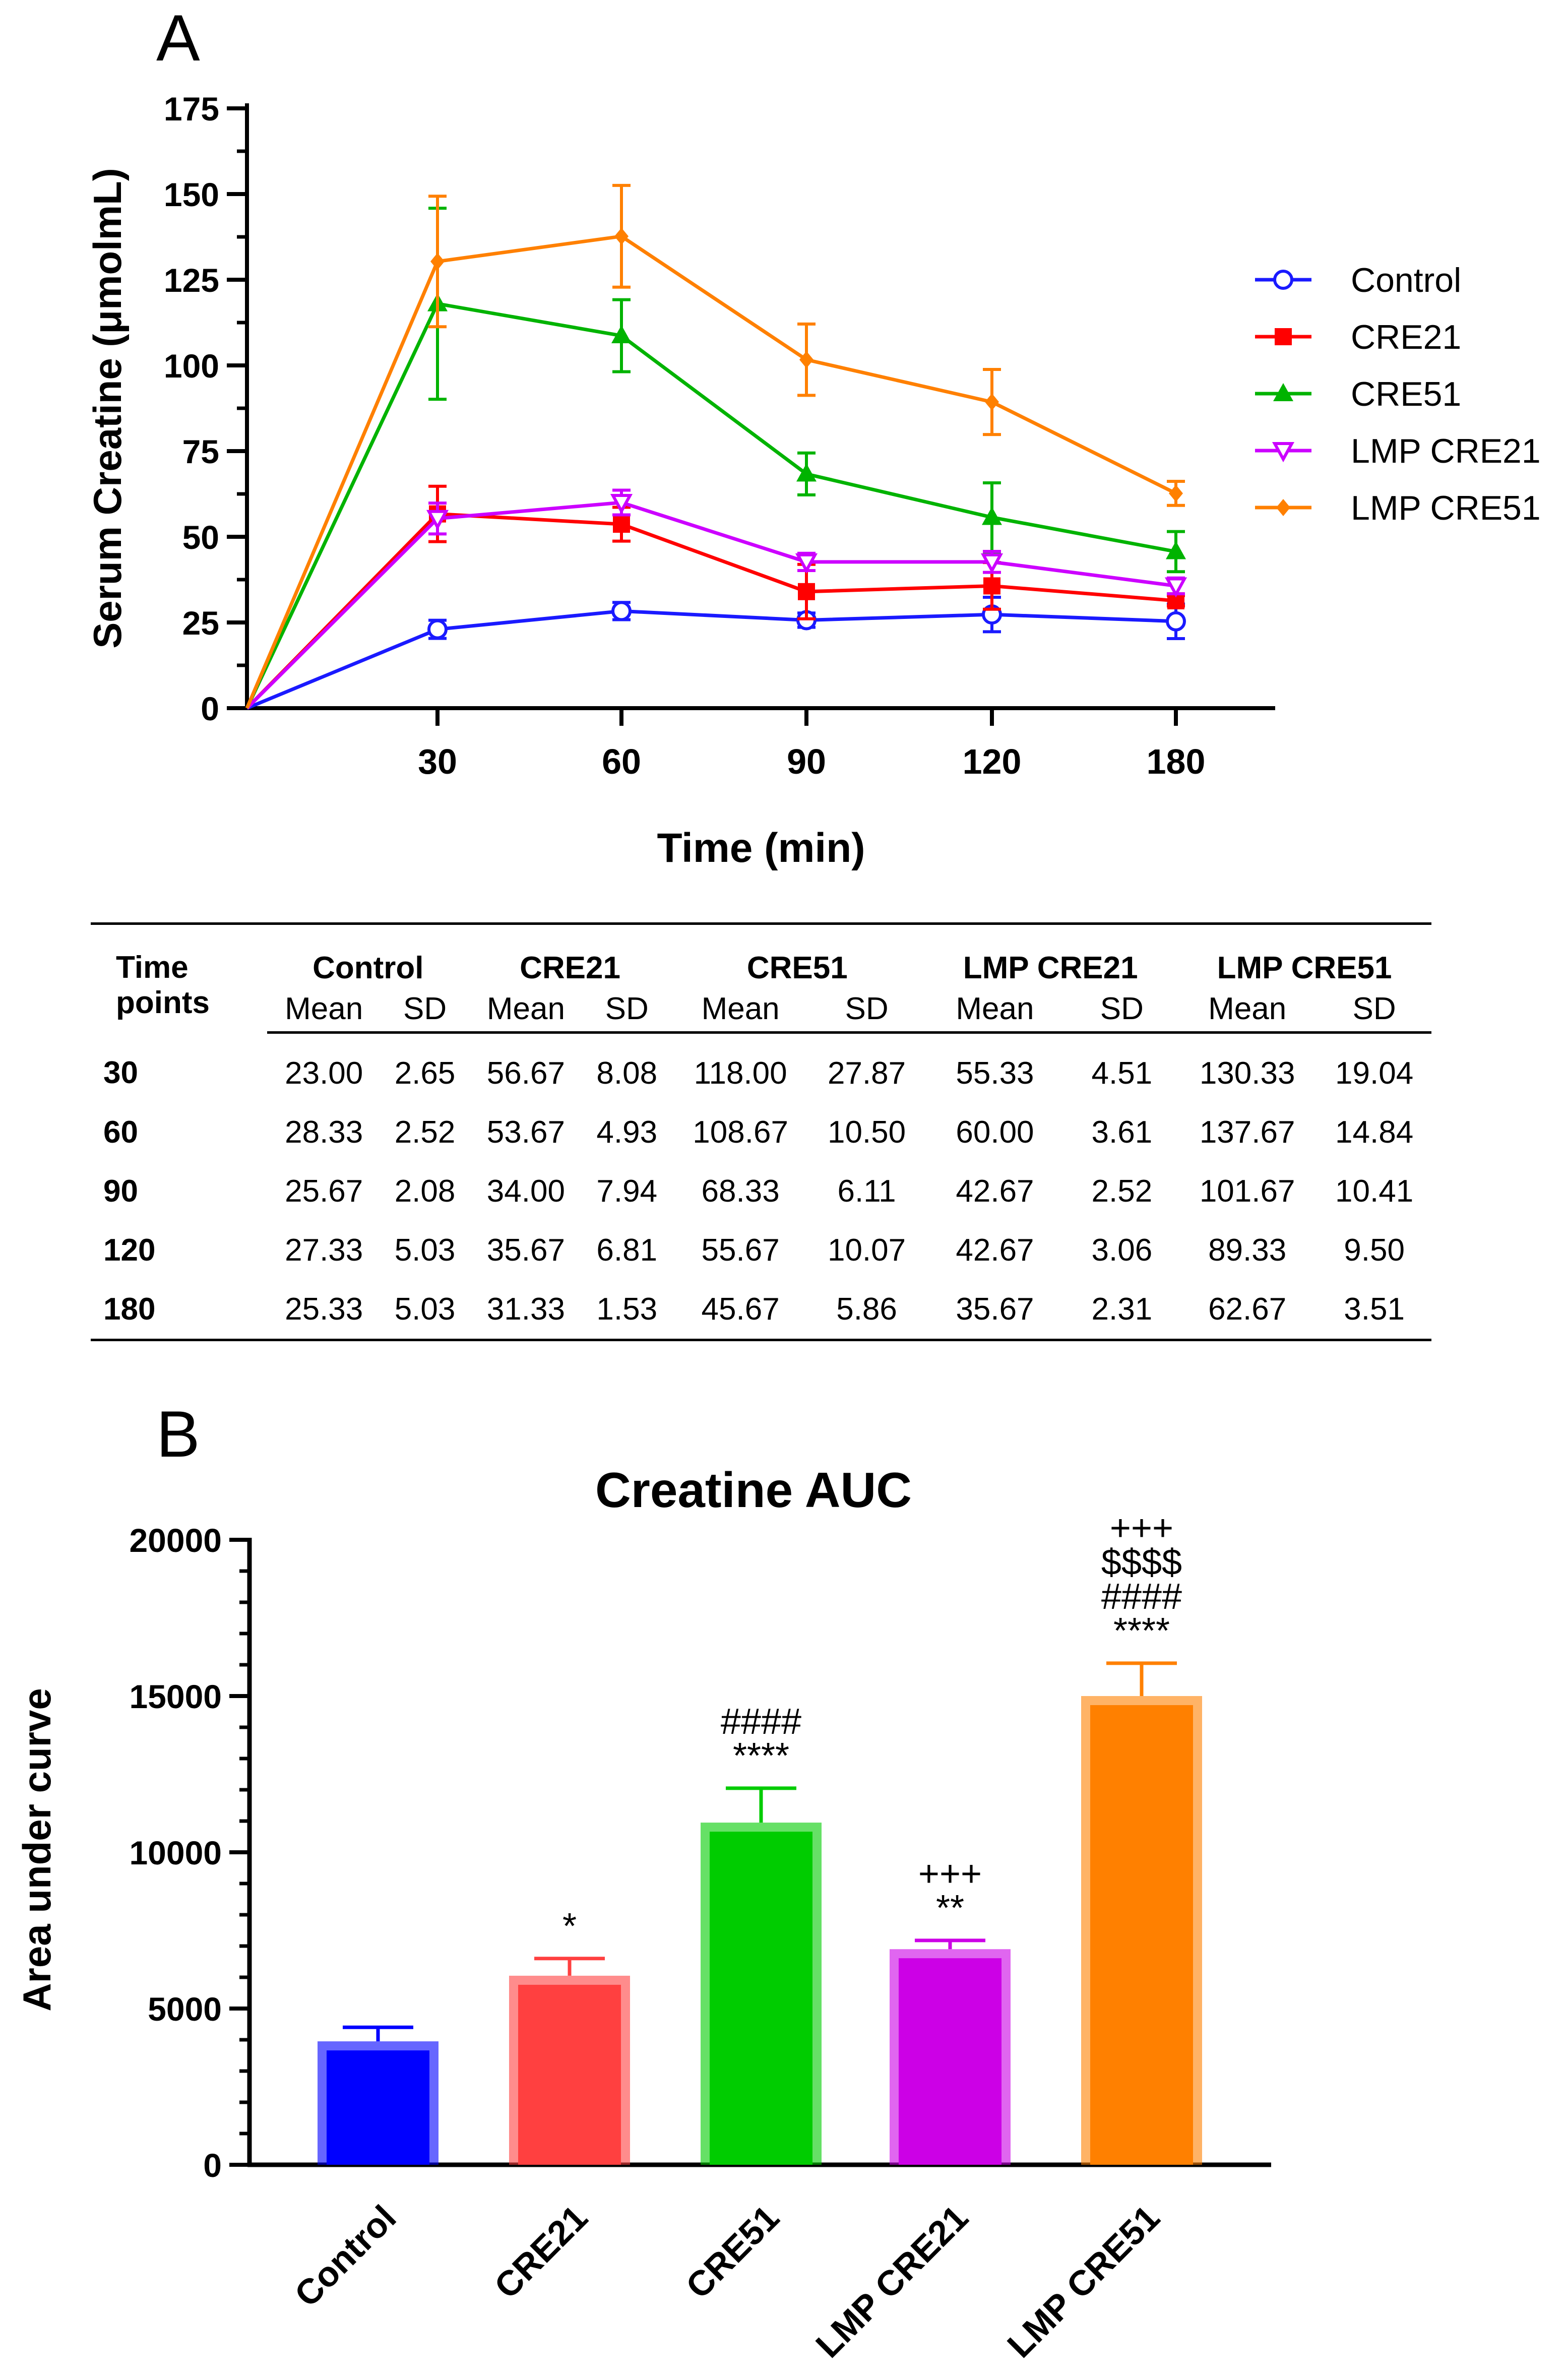 The width and height of the screenshot is (1566, 2380). Describe the element at coordinates (740, 1250) in the screenshot. I see `value-cell: 55.67` at that location.